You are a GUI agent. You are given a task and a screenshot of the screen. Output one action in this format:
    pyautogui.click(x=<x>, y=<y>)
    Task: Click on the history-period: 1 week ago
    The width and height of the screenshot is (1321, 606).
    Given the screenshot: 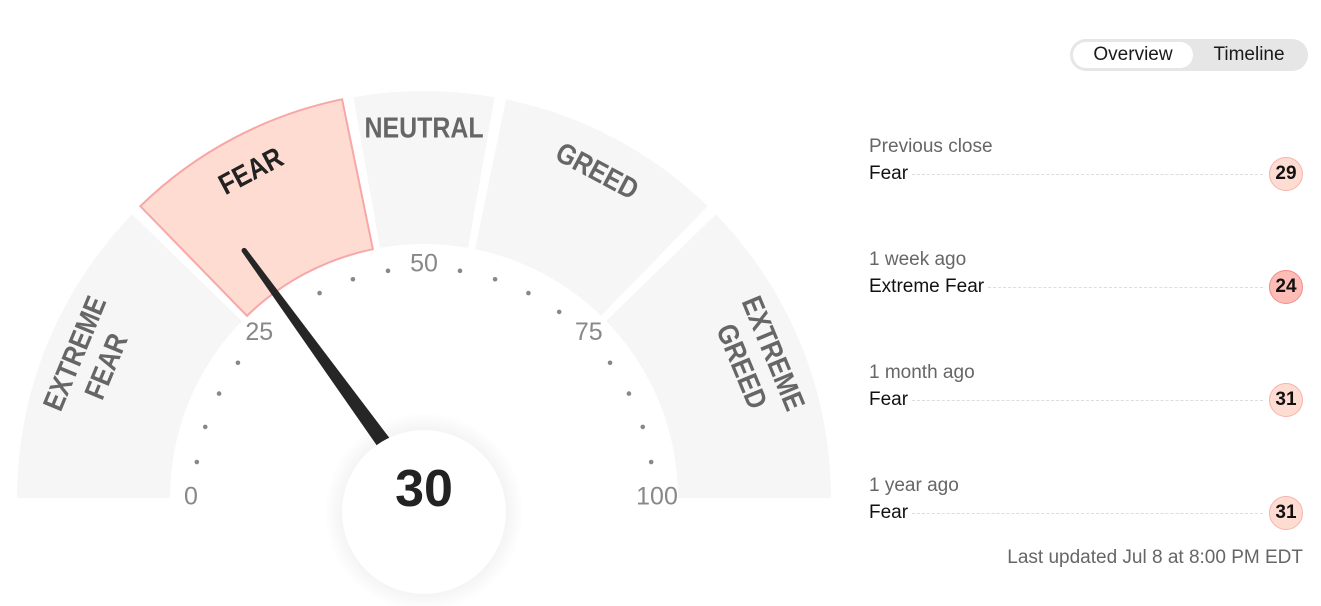 What is the action you would take?
    pyautogui.click(x=918, y=259)
    